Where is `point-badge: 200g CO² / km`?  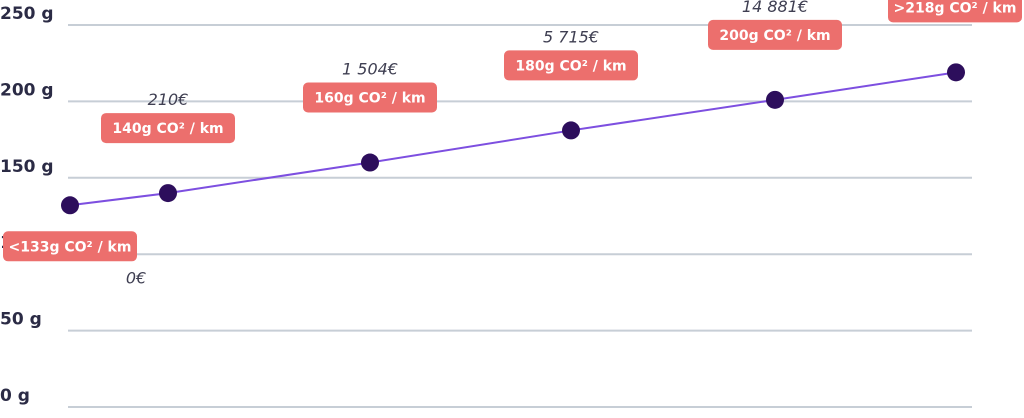
point-badge: 200g CO² / km is located at coordinates (775, 34).